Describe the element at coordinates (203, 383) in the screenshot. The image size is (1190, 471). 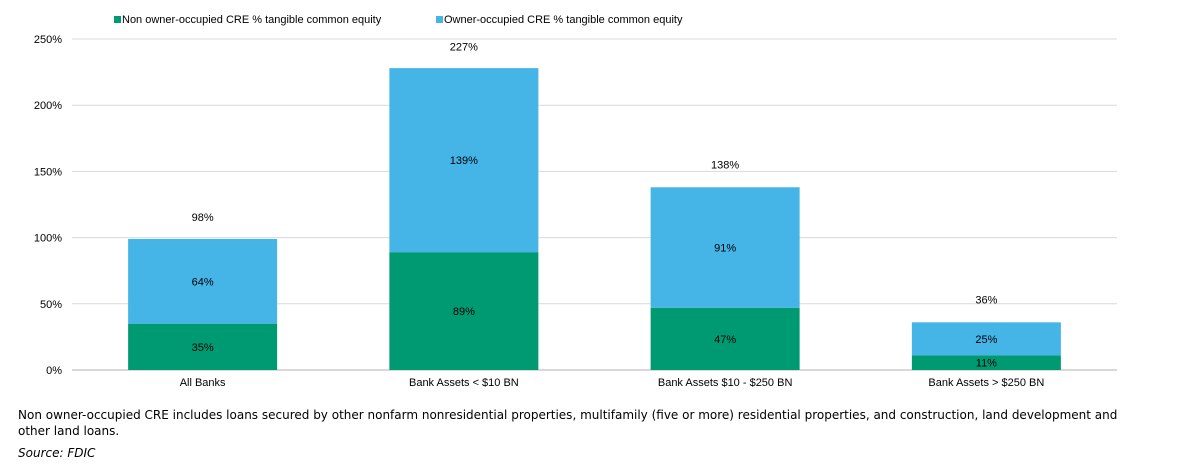
I see `x-tick-label: All Banks` at that location.